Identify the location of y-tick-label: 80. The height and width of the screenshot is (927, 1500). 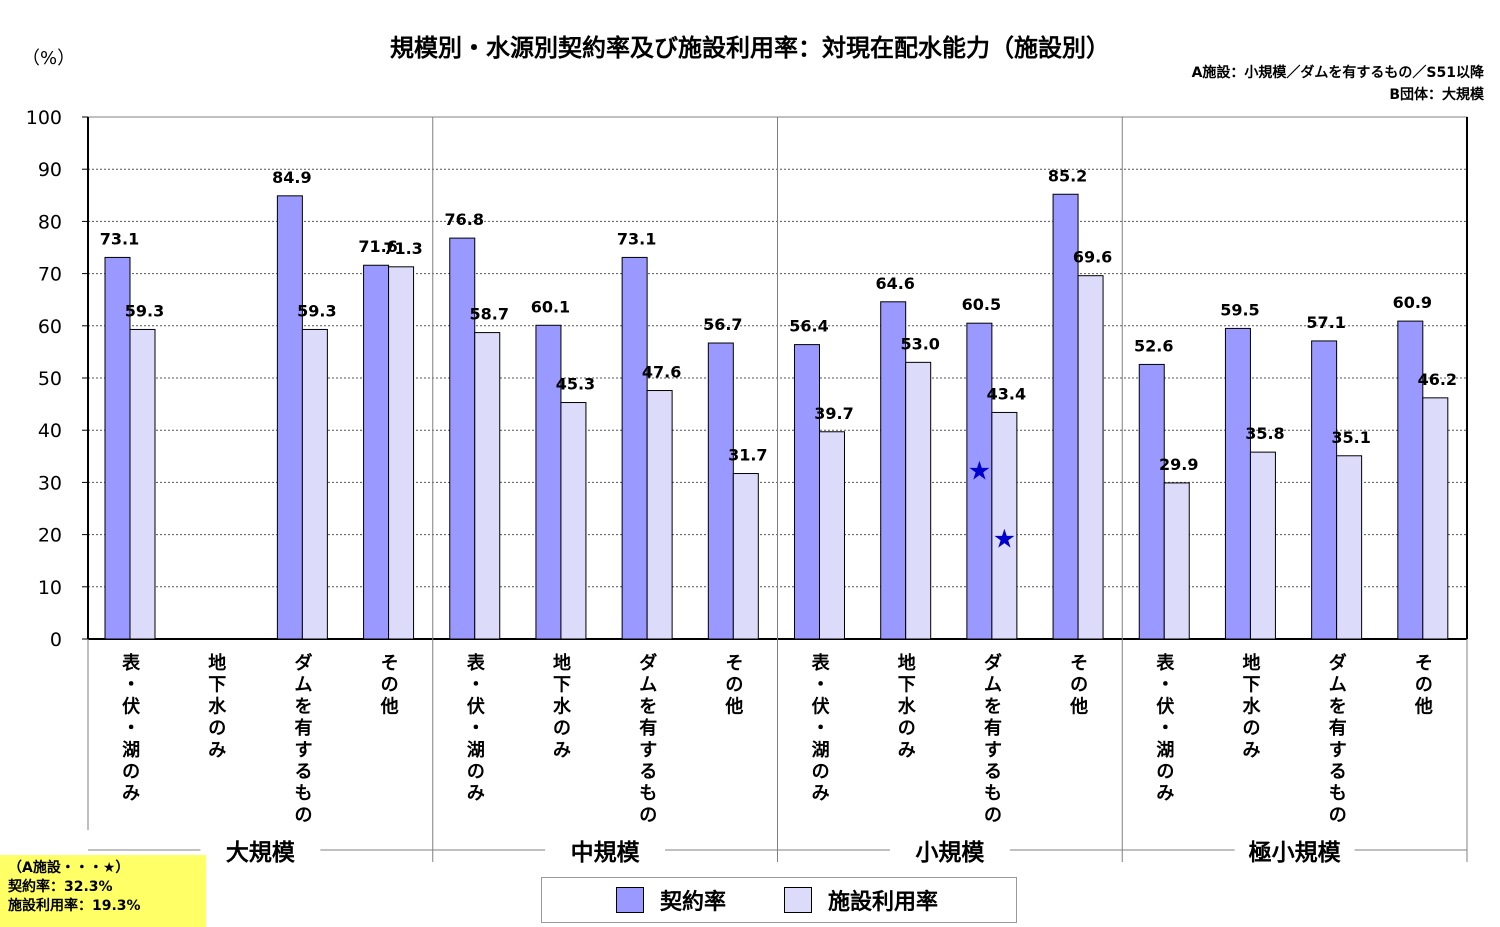
(50, 222).